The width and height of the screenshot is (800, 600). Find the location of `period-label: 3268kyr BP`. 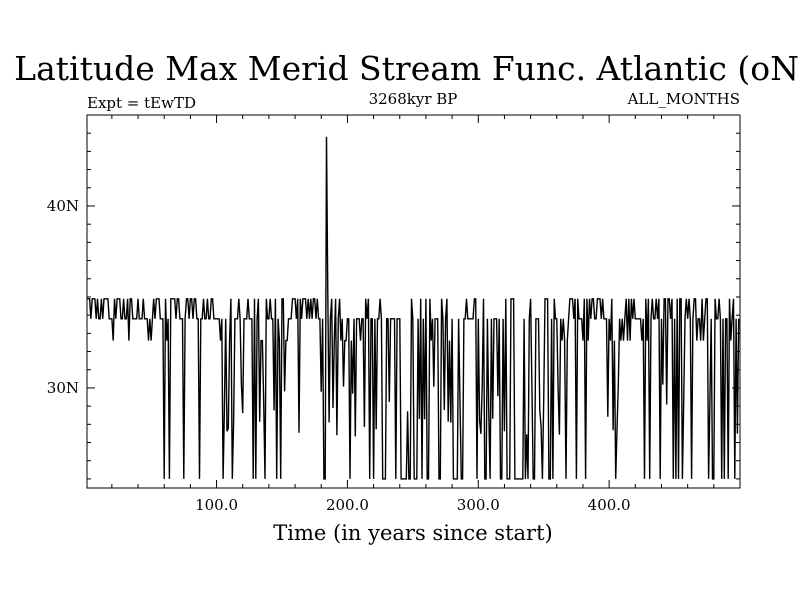

period-label: 3268kyr BP is located at coordinates (413, 99).